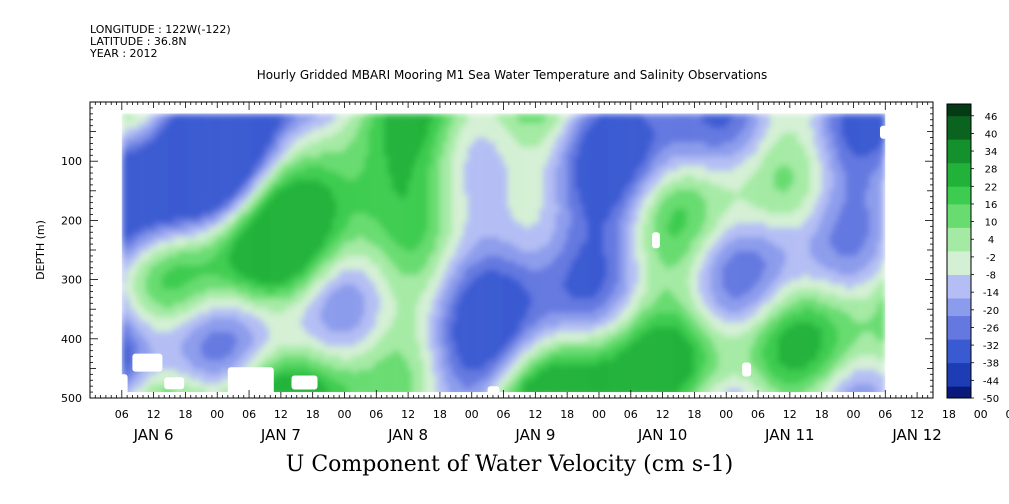  I want to click on y-tick-label: 500, so click(71, 398).